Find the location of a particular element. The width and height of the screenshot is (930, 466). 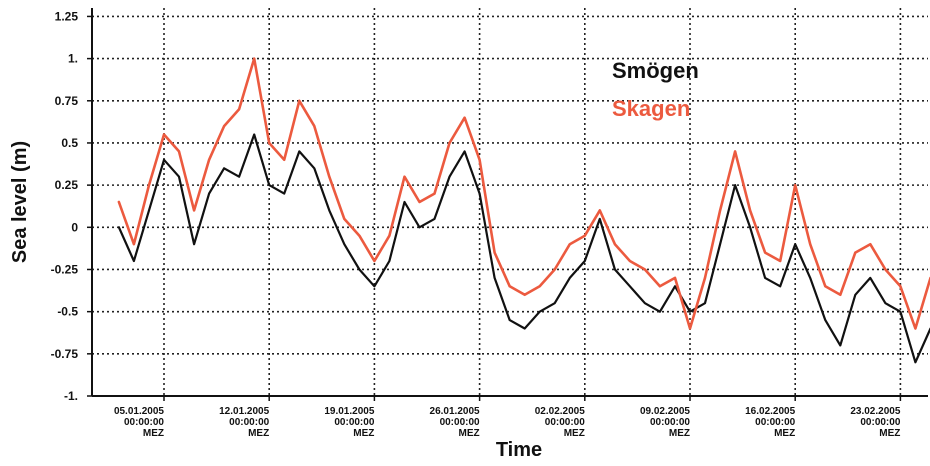

x-tick-label: 26.01.2005 is located at coordinates (455, 411).